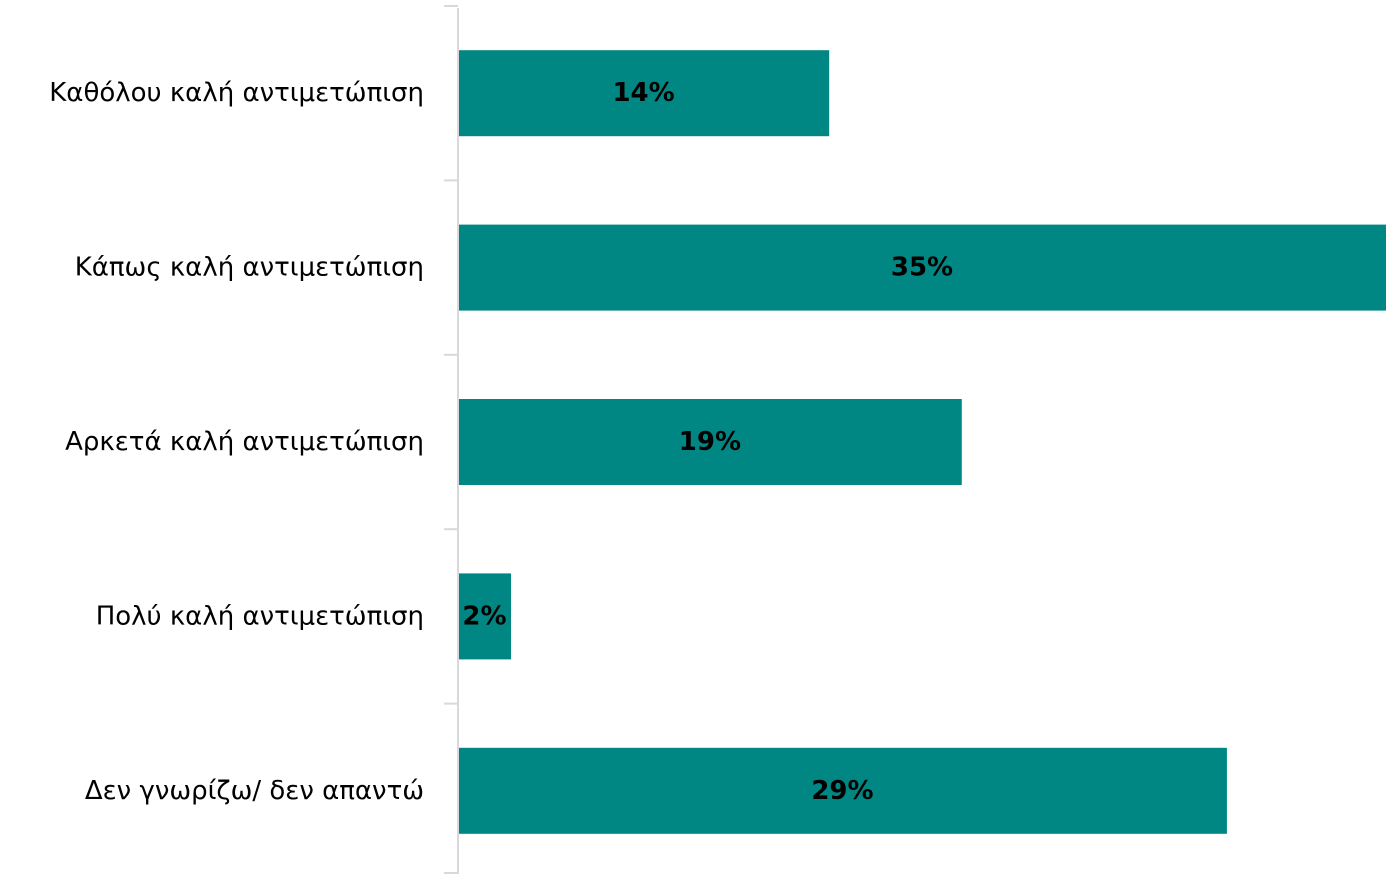  Describe the element at coordinates (244, 442) in the screenshot. I see `category-label: Αρκετά καλή αντιμετώπιση` at that location.